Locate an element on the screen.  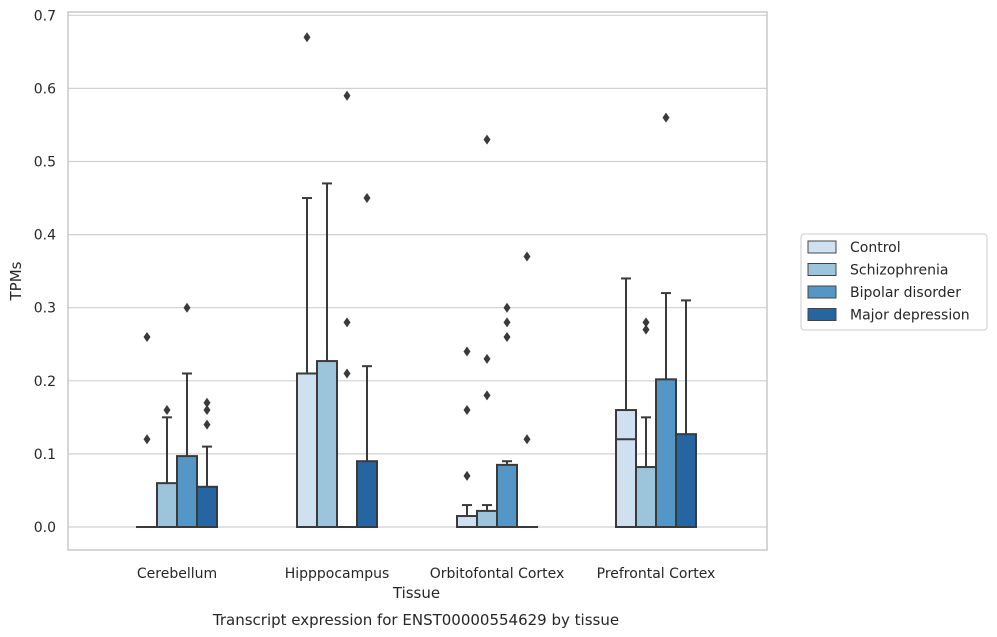
box-bipolar-disorder is located at coordinates (507, 415).